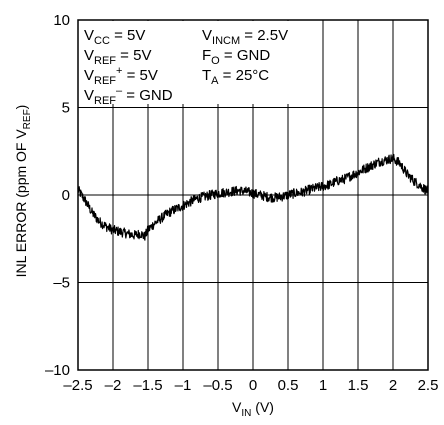 The image size is (444, 425). What do you see at coordinates (147, 385) in the screenshot?
I see `x-tick-label: –1.5` at bounding box center [147, 385].